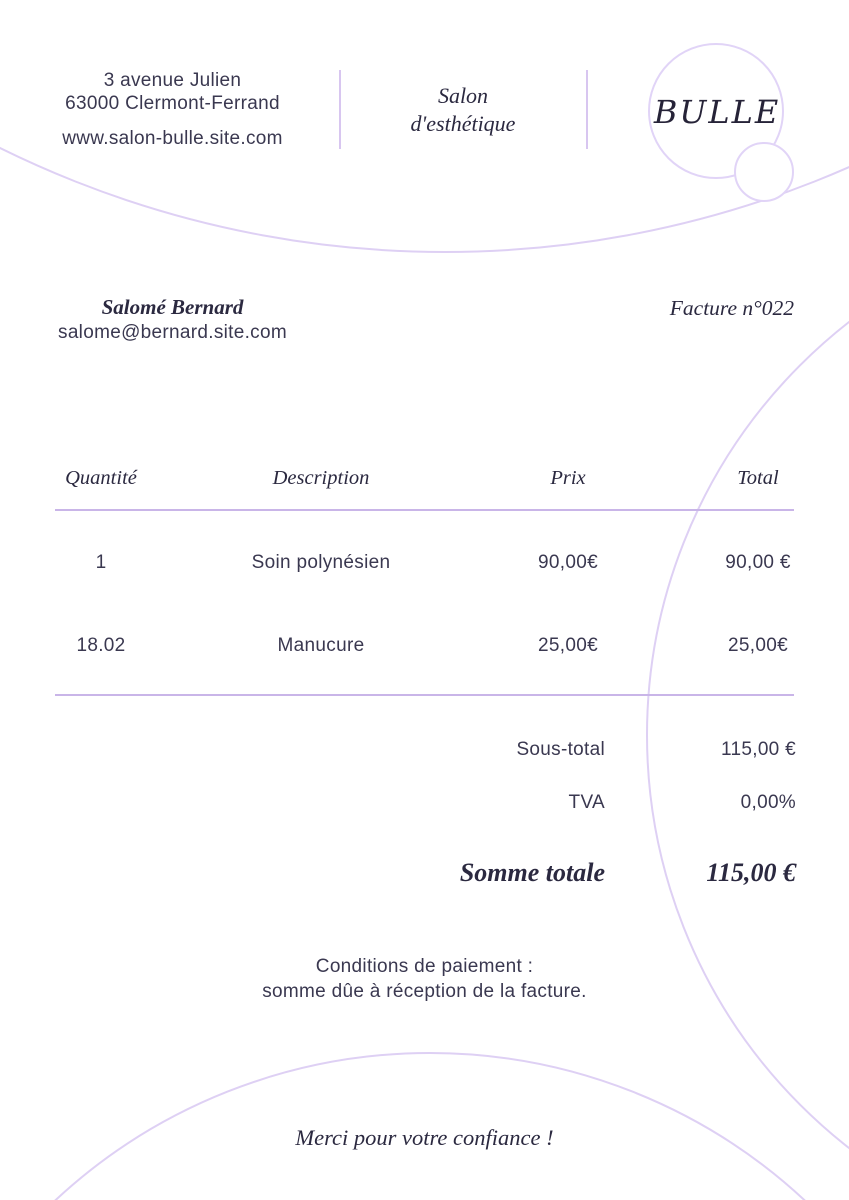 Image resolution: width=849 pixels, height=1200 pixels. Describe the element at coordinates (568, 478) in the screenshot. I see `column-header-price: Prix` at that location.